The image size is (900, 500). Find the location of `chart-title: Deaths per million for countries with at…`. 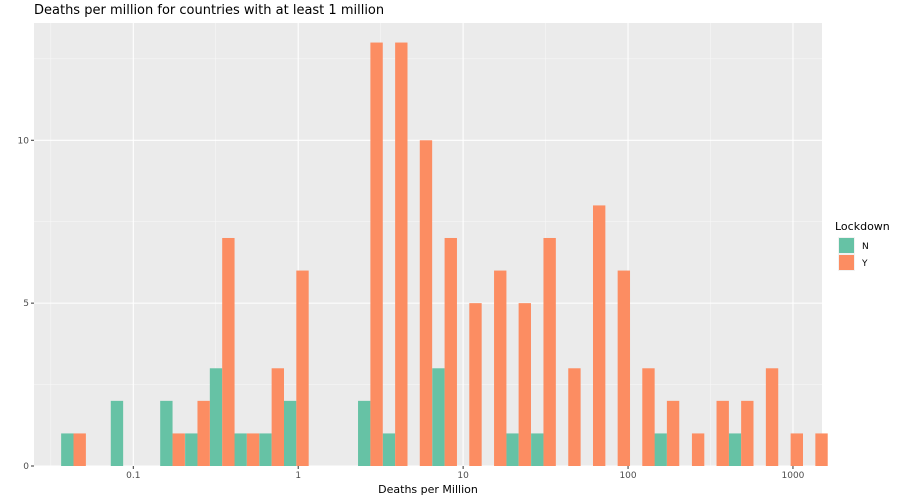

chart-title: Deaths per million for countries with at… is located at coordinates (209, 10).